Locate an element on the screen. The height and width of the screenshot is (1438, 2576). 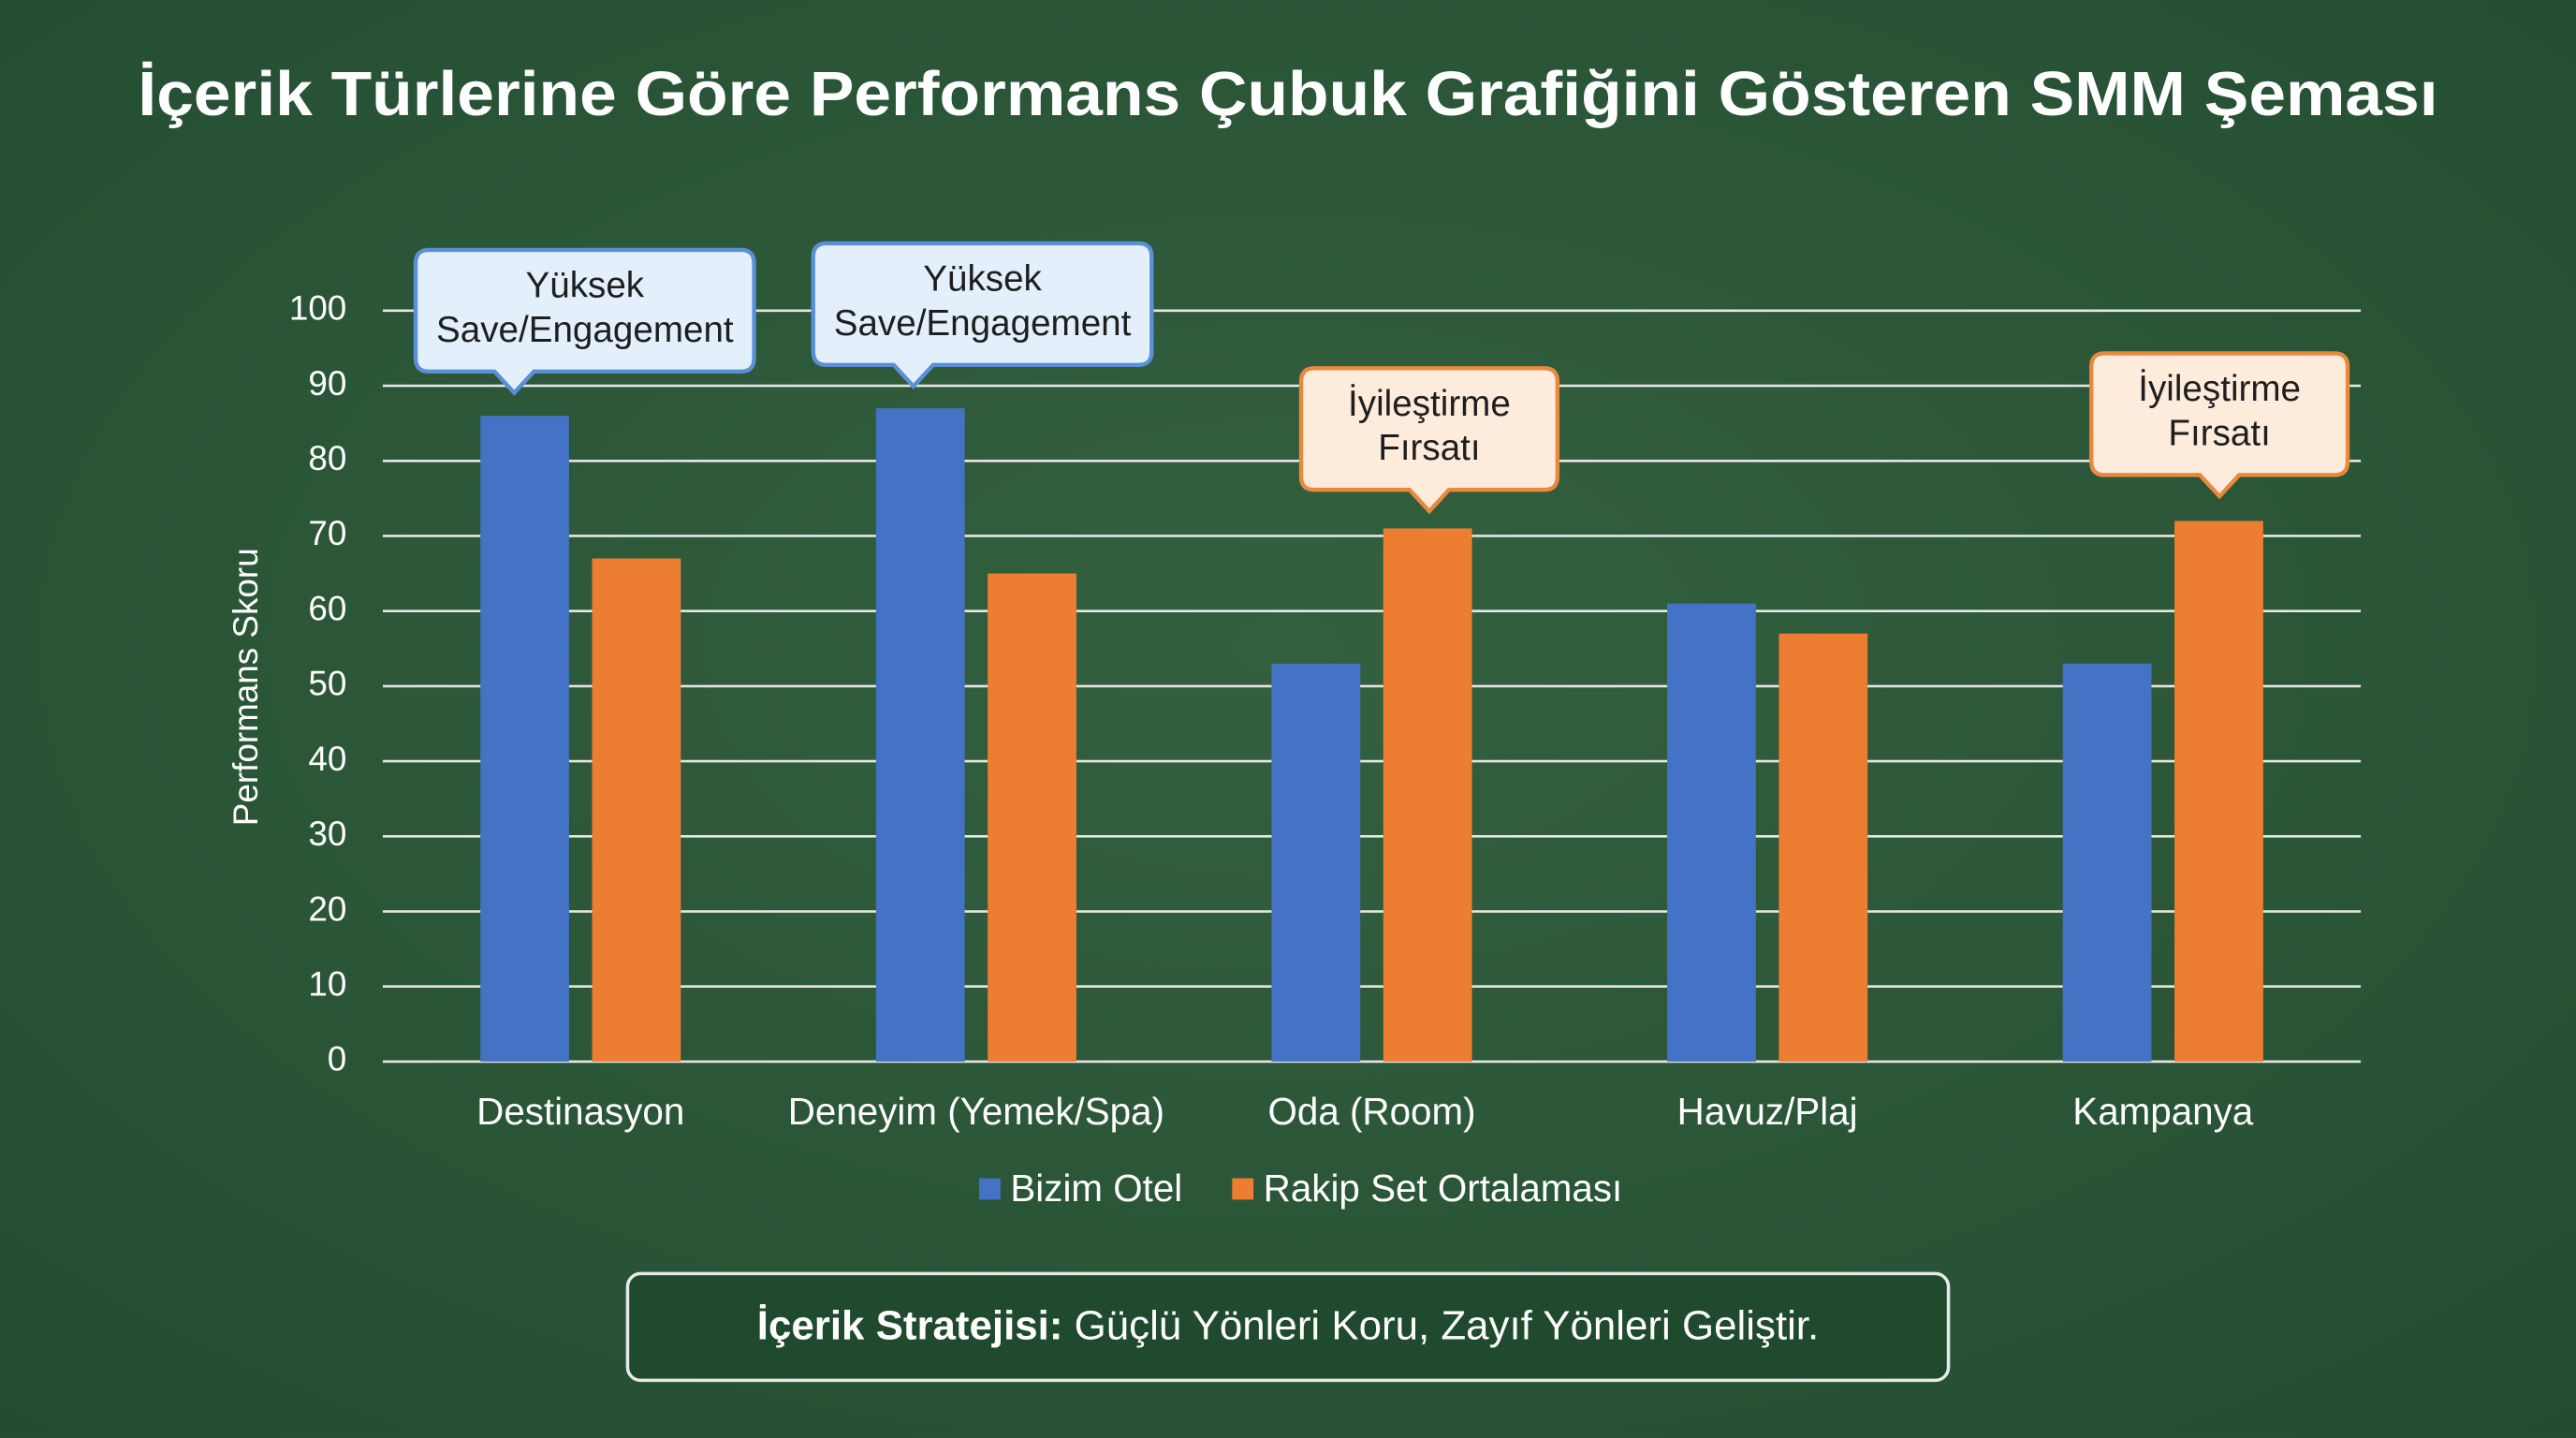
y-tick-label: 100 is located at coordinates (317, 308).